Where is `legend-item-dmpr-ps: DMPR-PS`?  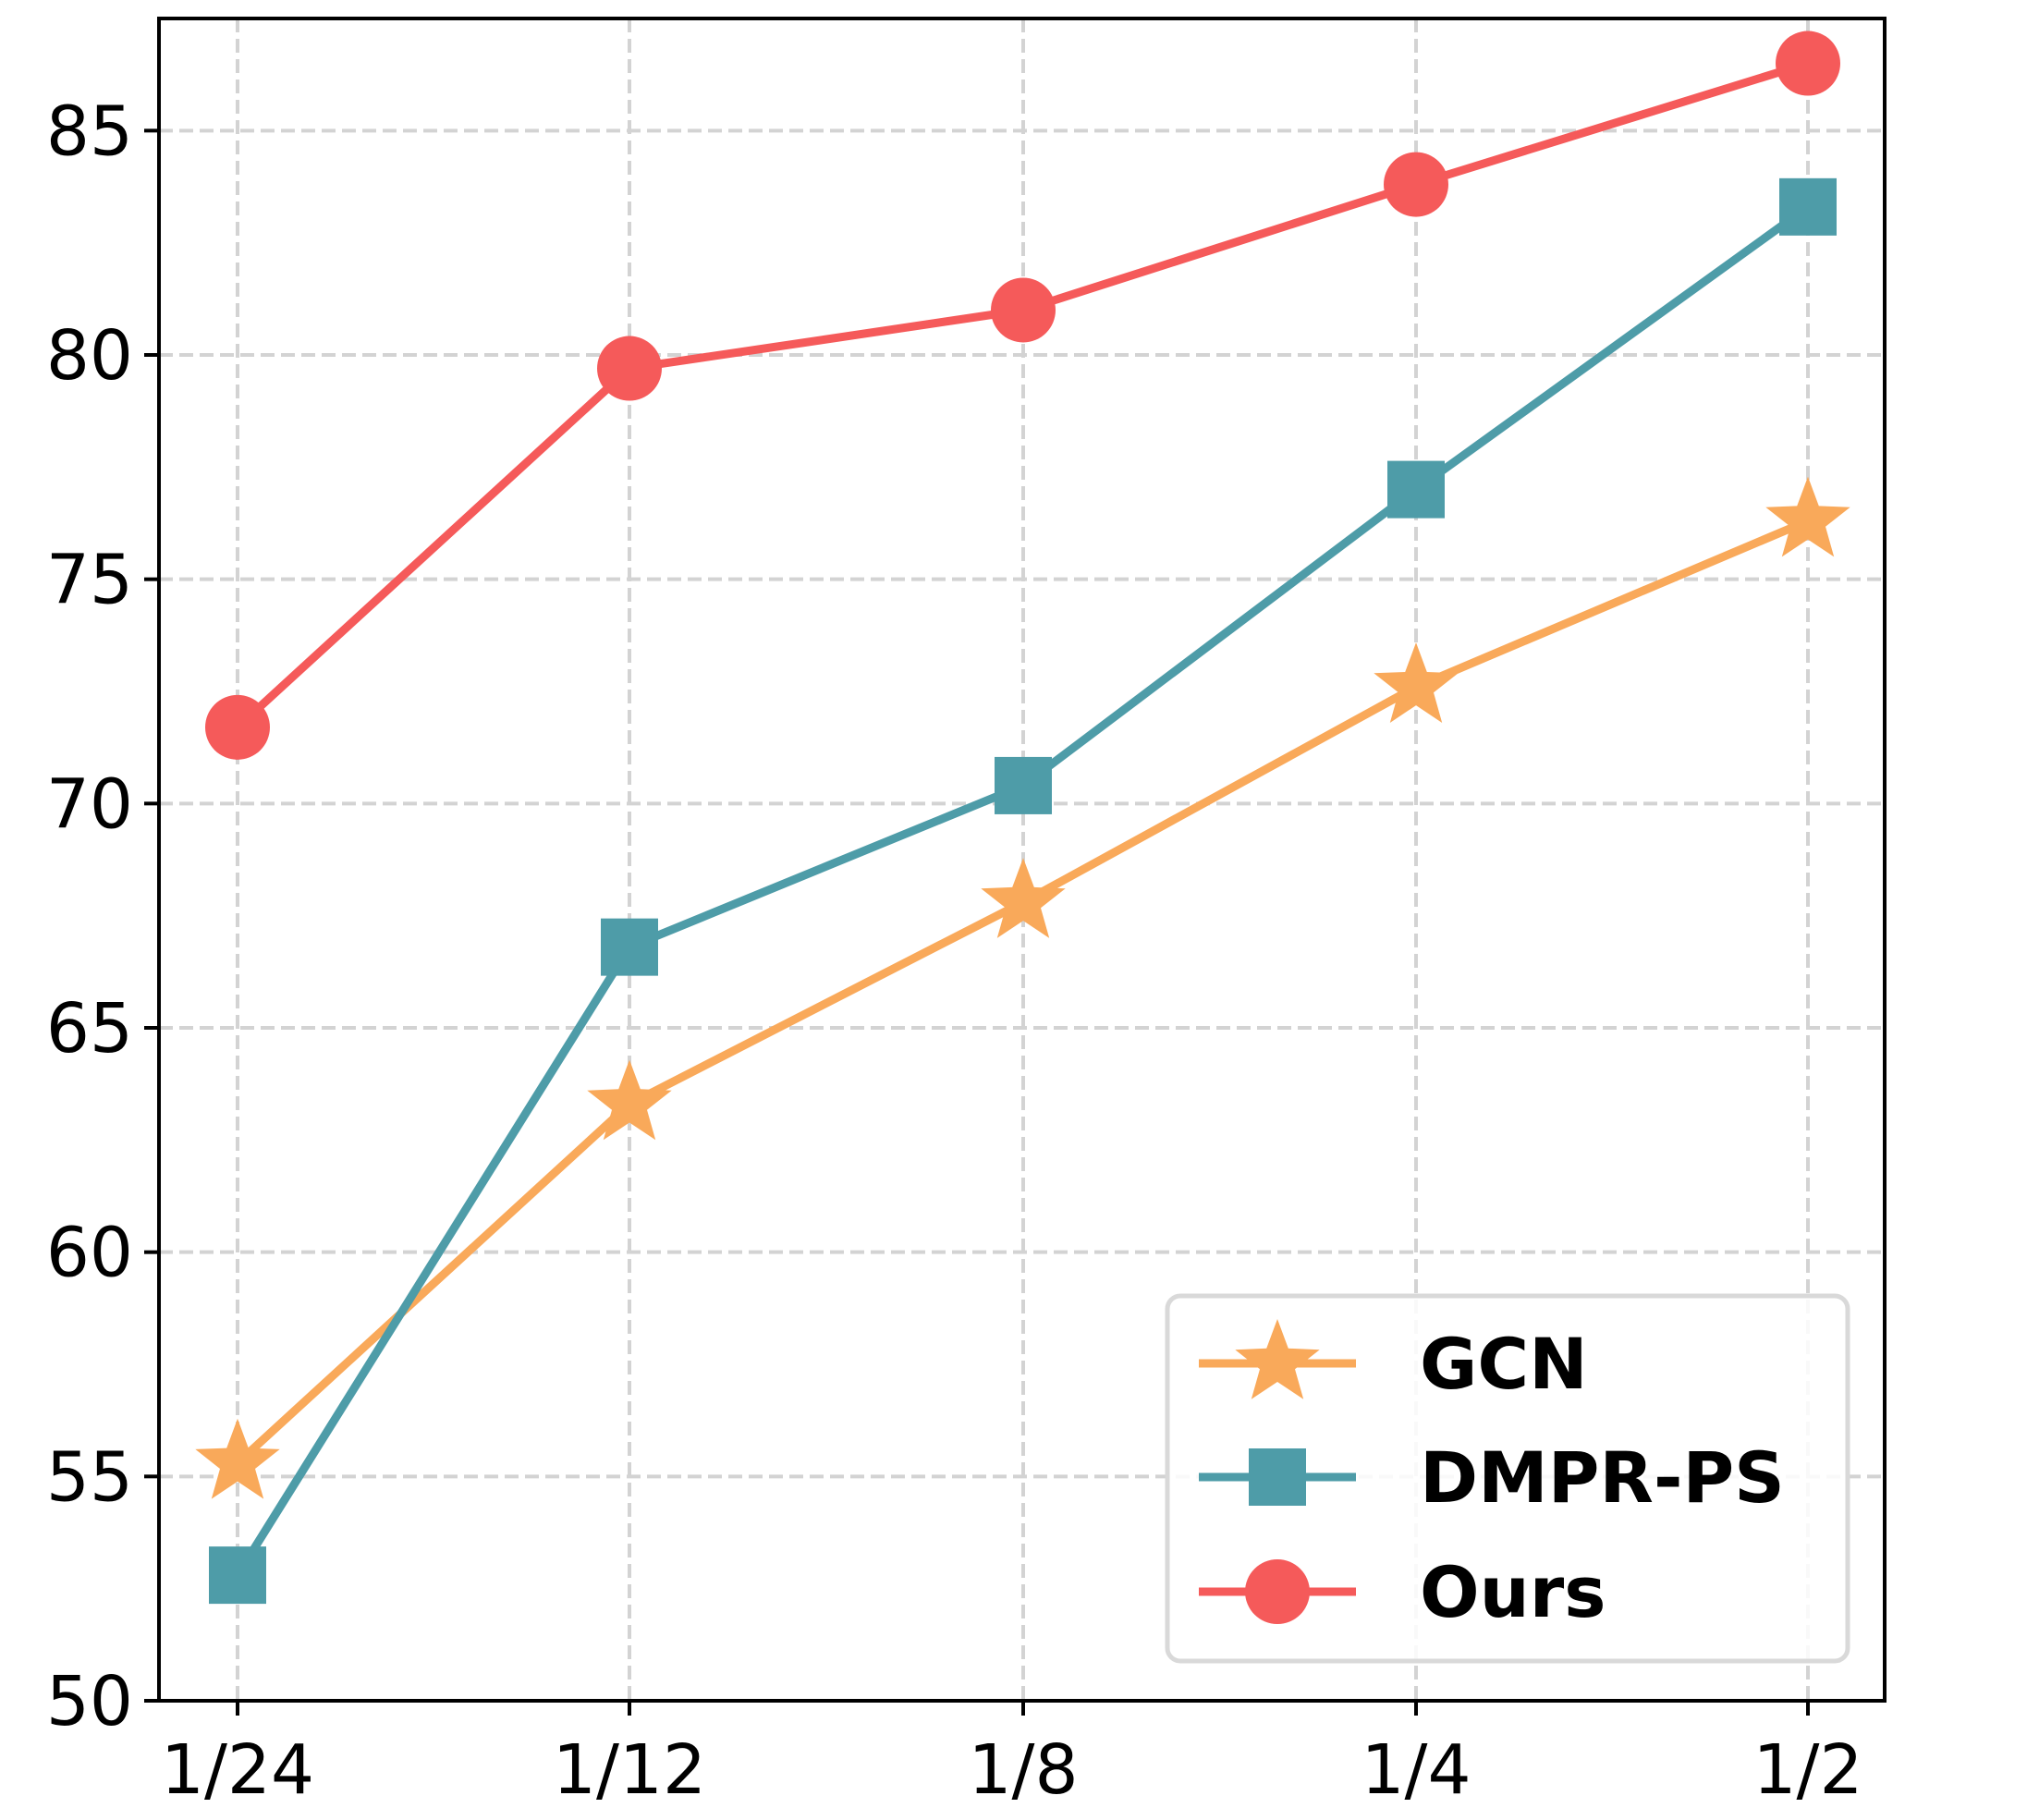
legend-item-dmpr-ps: DMPR-PS is located at coordinates (1492, 1477).